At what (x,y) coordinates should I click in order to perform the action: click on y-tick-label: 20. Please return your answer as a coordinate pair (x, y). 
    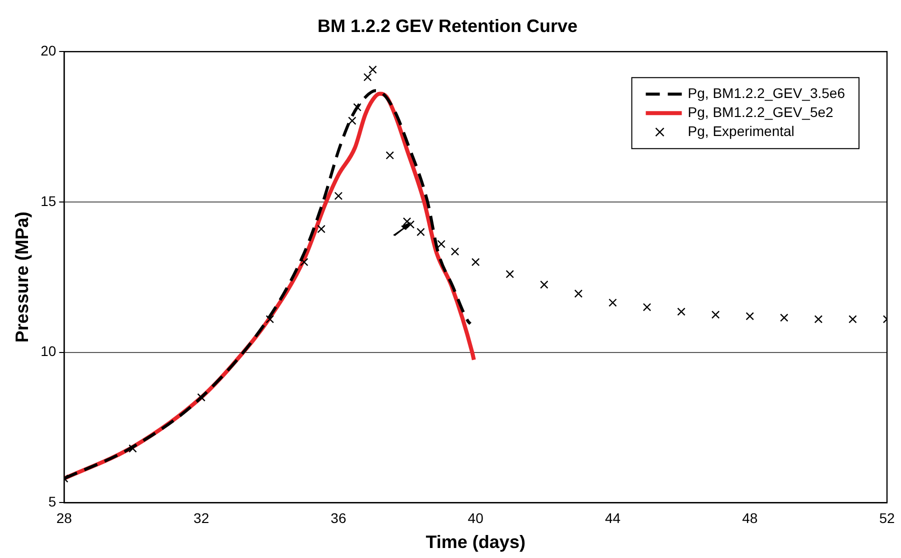
    Looking at the image, I should click on (48, 50).